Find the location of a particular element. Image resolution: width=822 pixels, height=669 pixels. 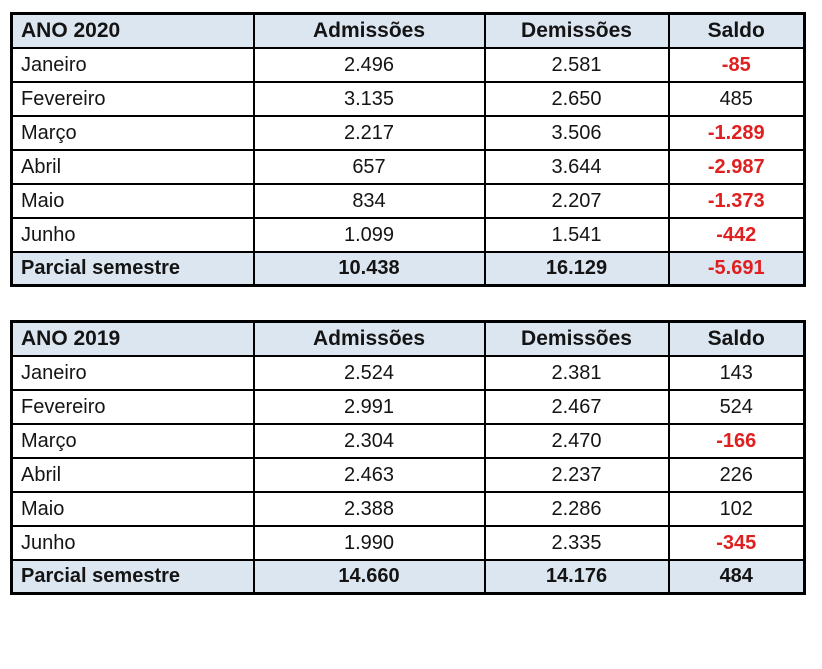

admissoes-value: 2.463 is located at coordinates (369, 474).